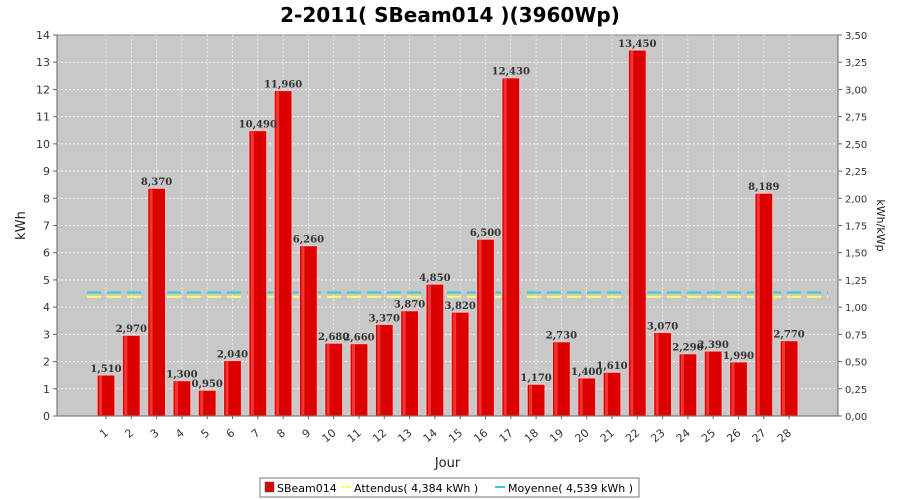 The width and height of the screenshot is (900, 500). Describe the element at coordinates (358, 338) in the screenshot. I see `data-label: 2,660` at that location.